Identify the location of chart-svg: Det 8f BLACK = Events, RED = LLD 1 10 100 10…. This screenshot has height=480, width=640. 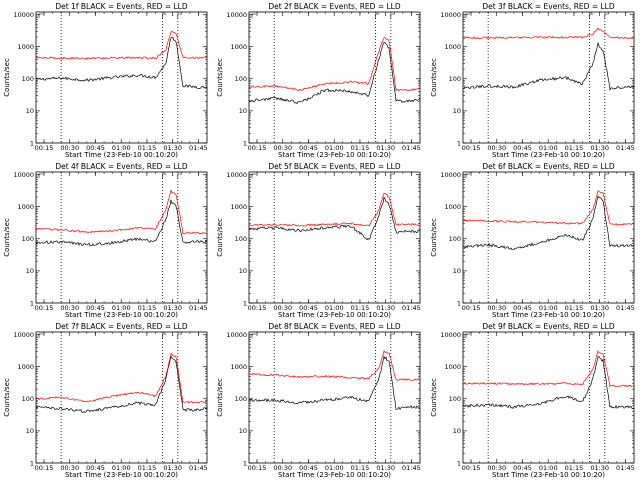
(318, 400).